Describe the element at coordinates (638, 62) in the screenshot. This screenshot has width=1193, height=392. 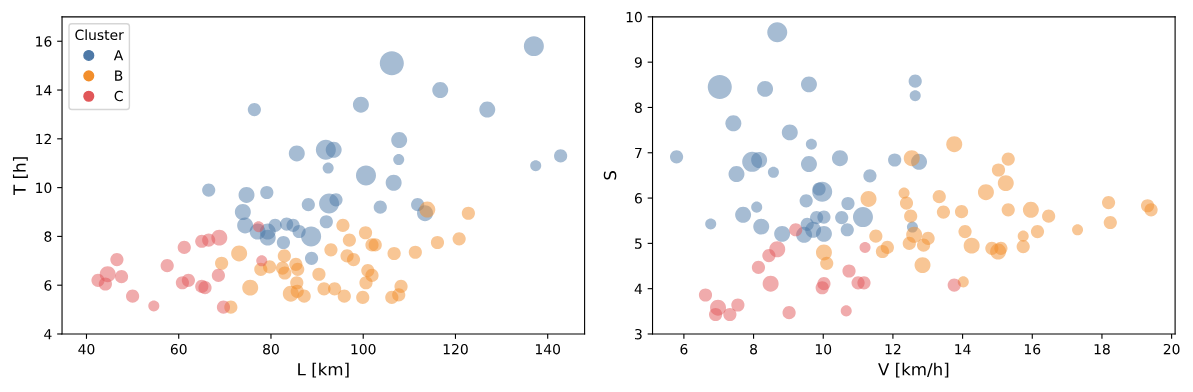
I see `y-tick-label: 9` at that location.